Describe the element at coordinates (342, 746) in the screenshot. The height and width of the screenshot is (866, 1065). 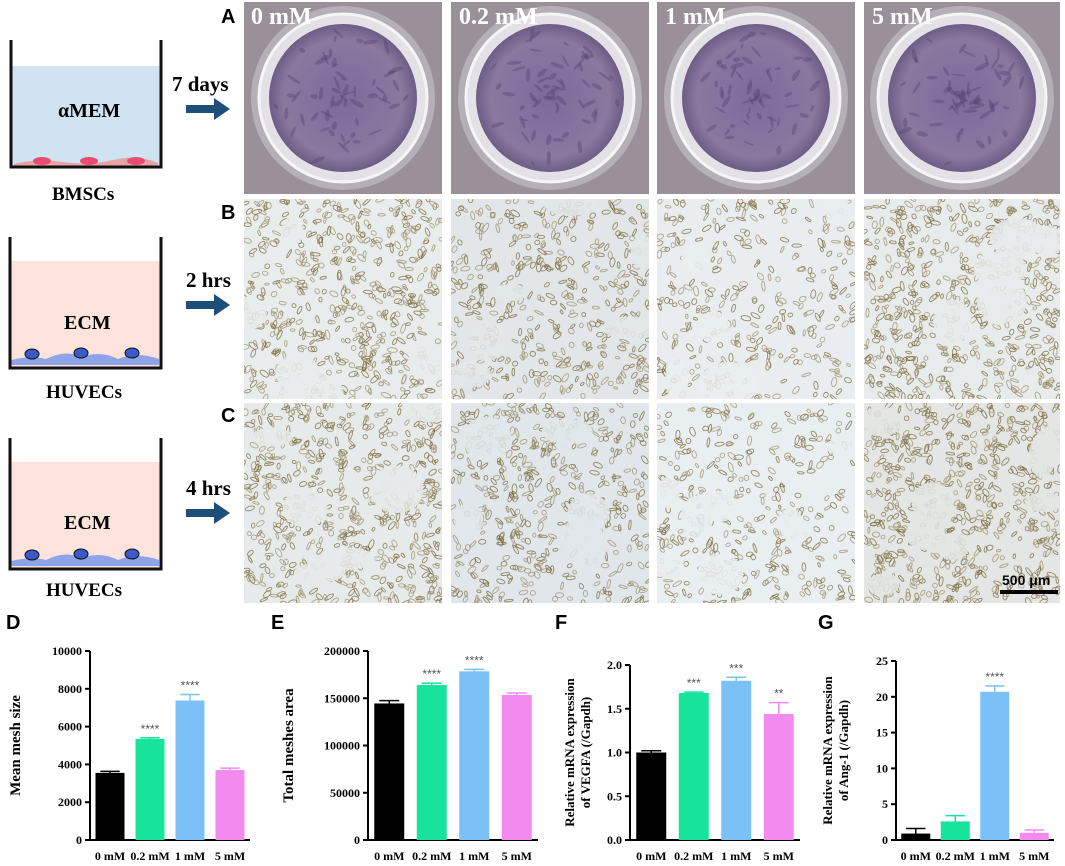
I see `y-tick-label: 100000` at that location.